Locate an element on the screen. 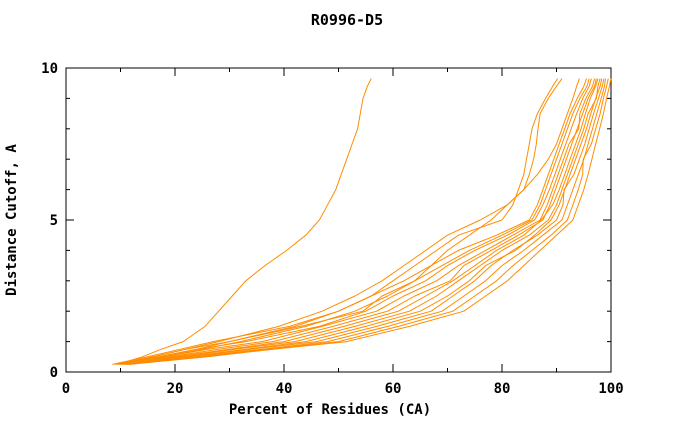  y-axis-label: Distance Cutoff, A is located at coordinates (12, 220).